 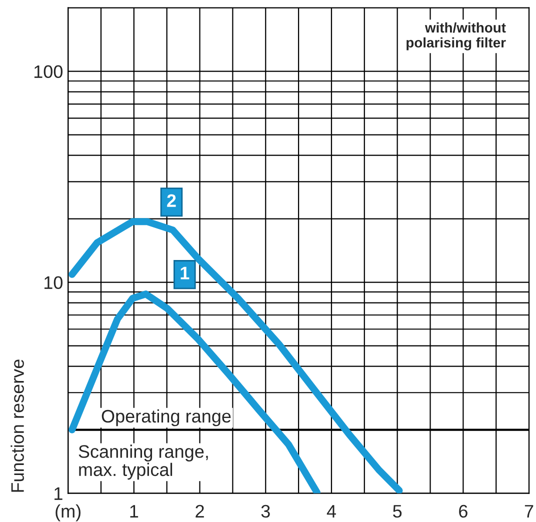 I want to click on y-axis-title: Function reserve, so click(x=17, y=426).